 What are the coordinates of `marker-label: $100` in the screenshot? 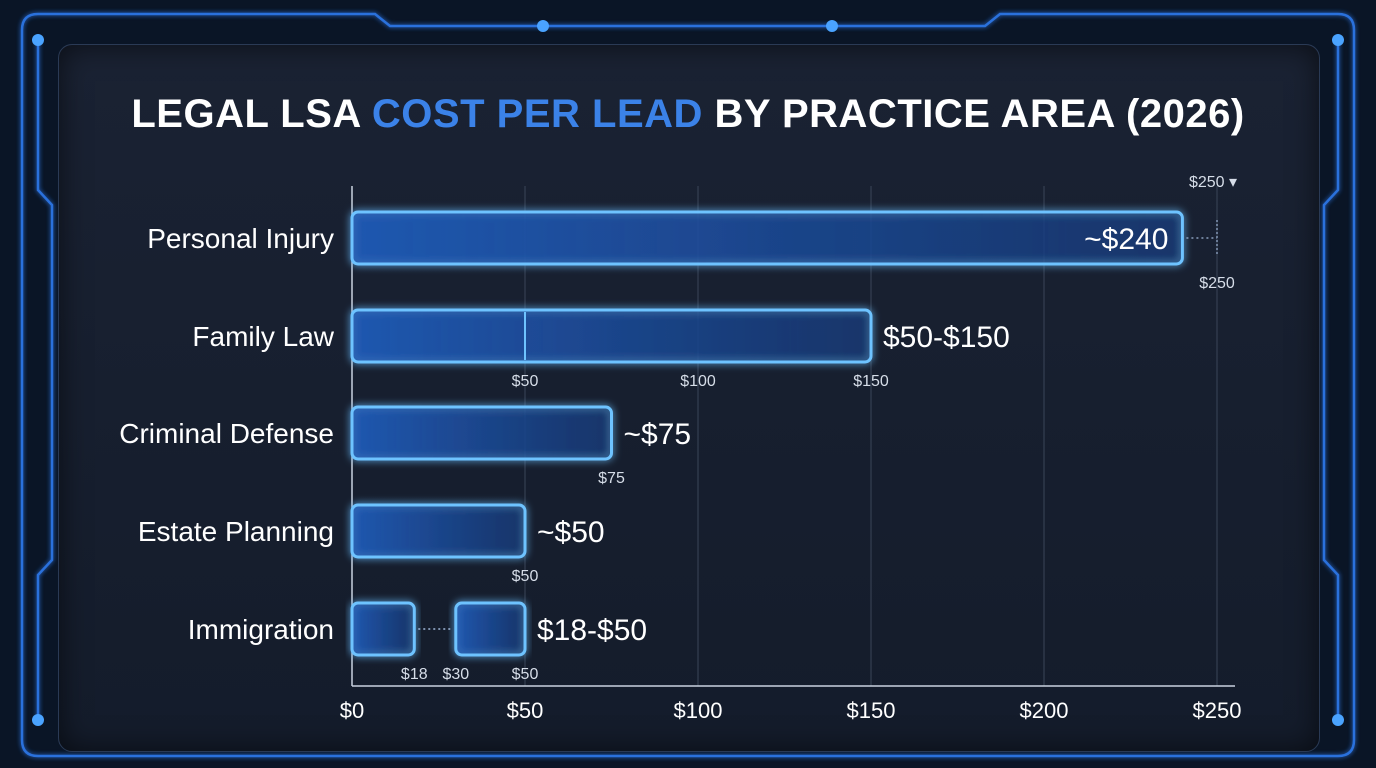 It's located at (698, 381).